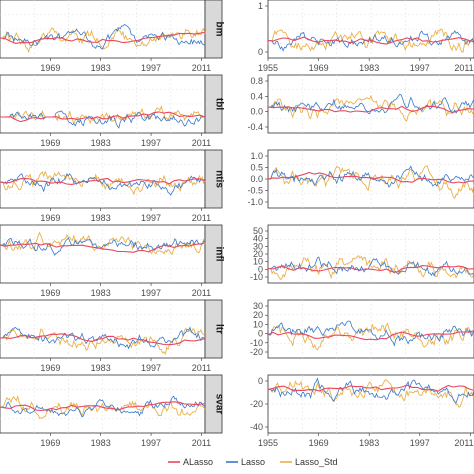 The width and height of the screenshot is (474, 474). I want to click on legend-label-lasso: Lasso, so click(253, 462).